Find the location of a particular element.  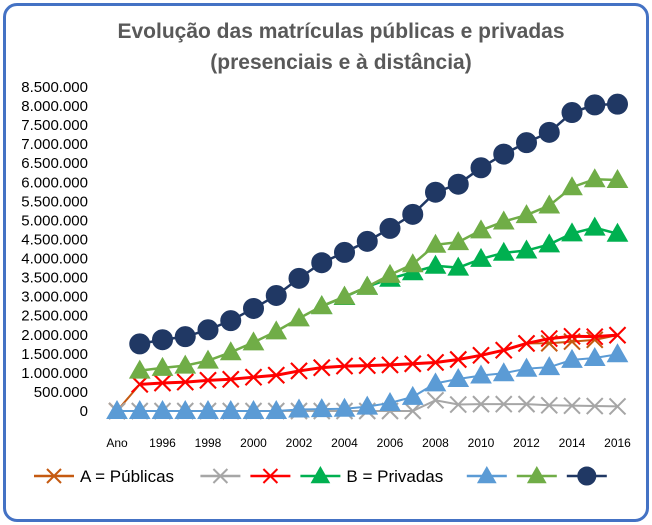

x-tick-label: 2016 is located at coordinates (617, 443).